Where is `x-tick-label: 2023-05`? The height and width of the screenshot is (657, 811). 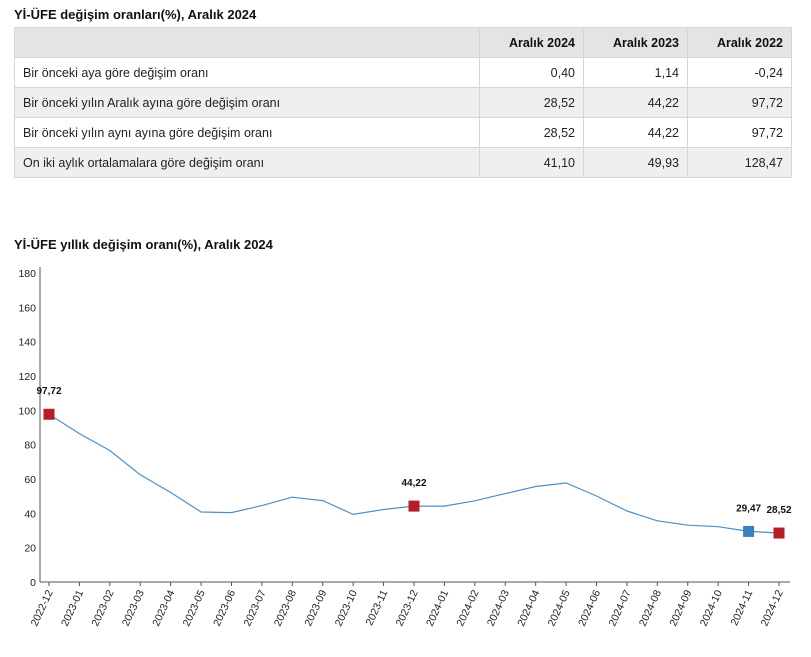 x-tick-label: 2023-05 is located at coordinates (194, 608).